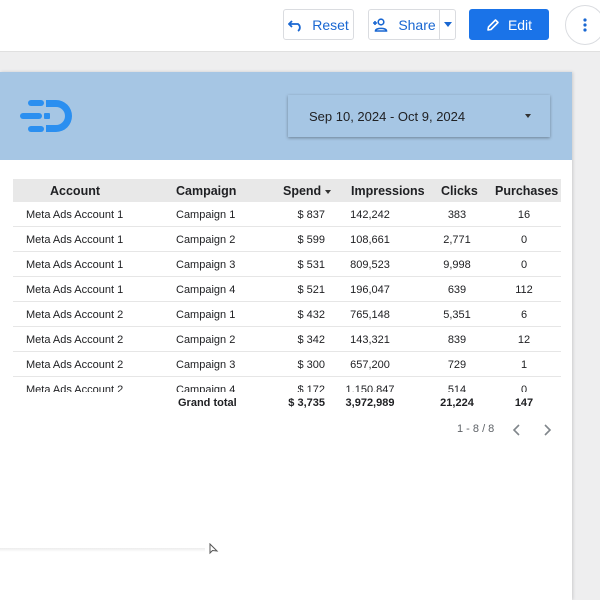  Describe the element at coordinates (387, 116) in the screenshot. I see `date-range-value: Sep 10, 2024 - Oct 9, 2024` at that location.